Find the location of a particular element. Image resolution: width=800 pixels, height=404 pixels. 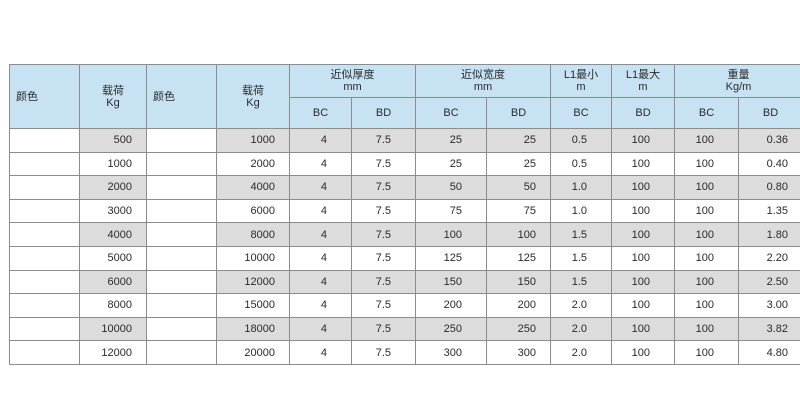

table-row: 3000 6000 4 7.5 75 75 1.0 100 100 1.35 is located at coordinates (404, 211).